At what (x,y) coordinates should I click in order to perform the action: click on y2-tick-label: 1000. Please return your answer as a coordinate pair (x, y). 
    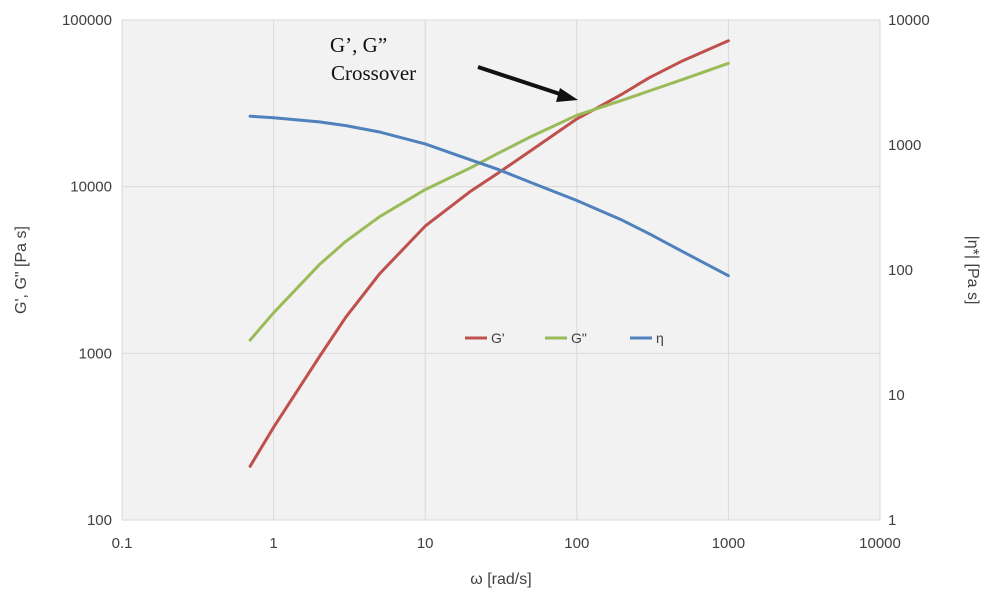
    Looking at the image, I should click on (904, 145).